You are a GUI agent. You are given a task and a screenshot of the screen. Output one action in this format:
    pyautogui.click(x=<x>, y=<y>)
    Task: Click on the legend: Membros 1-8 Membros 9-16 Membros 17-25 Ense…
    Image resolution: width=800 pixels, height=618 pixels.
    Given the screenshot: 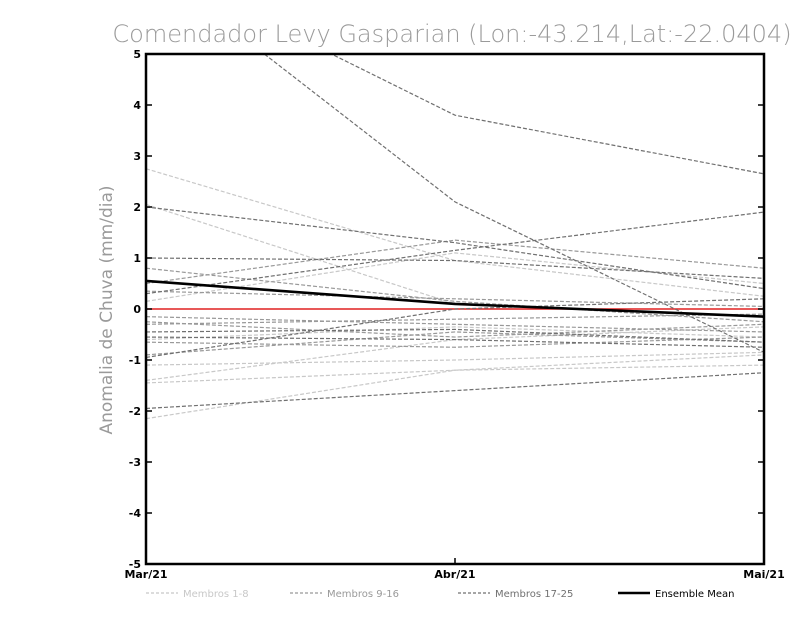 What is the action you would take?
    pyautogui.click(x=440, y=594)
    